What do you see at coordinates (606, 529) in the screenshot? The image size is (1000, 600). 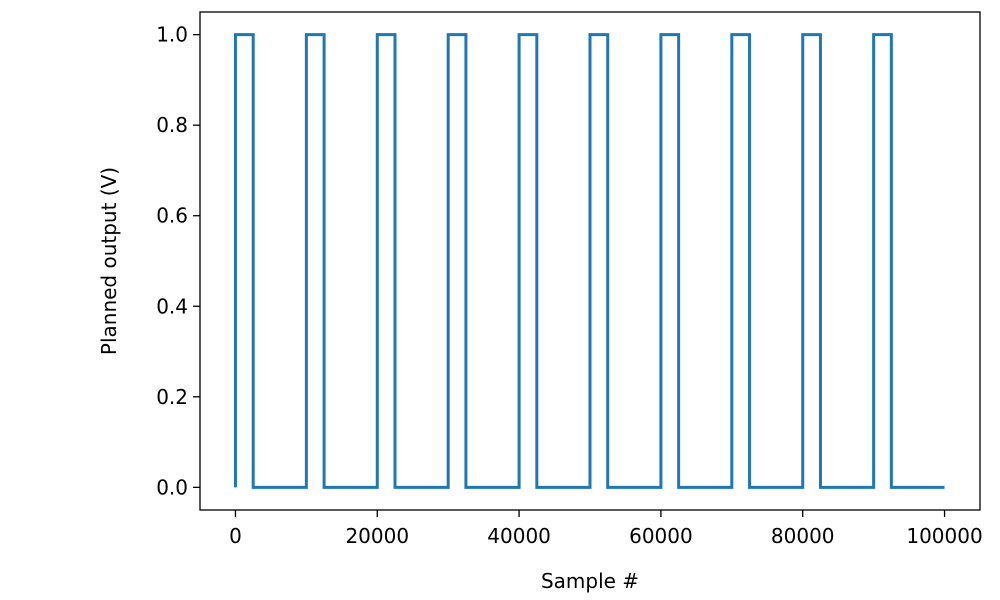 I see `x-axis: 0 20000 40000 60000 80000 100000` at bounding box center [606, 529].